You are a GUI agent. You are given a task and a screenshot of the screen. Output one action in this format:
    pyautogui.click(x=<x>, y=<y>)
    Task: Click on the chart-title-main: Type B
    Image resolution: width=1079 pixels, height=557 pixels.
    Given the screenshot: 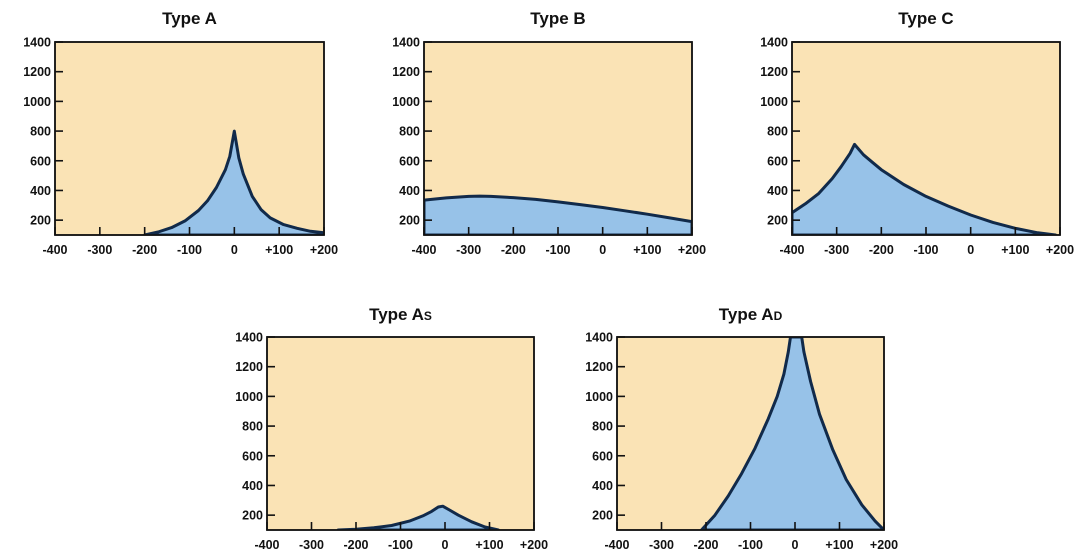 What is the action you would take?
    pyautogui.click(x=557, y=18)
    